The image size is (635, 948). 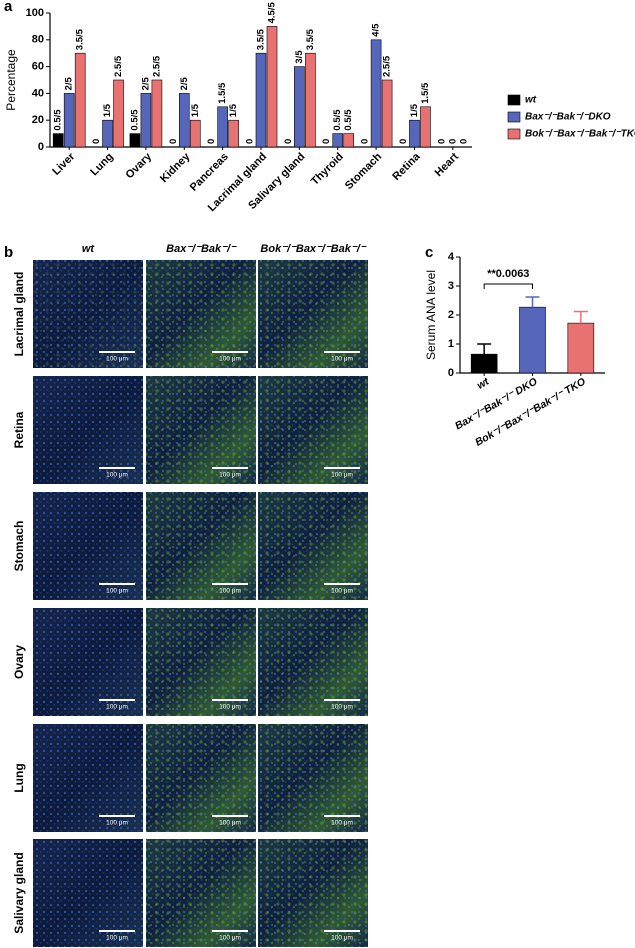 I want to click on y-tick-label: 40, so click(x=38, y=93).